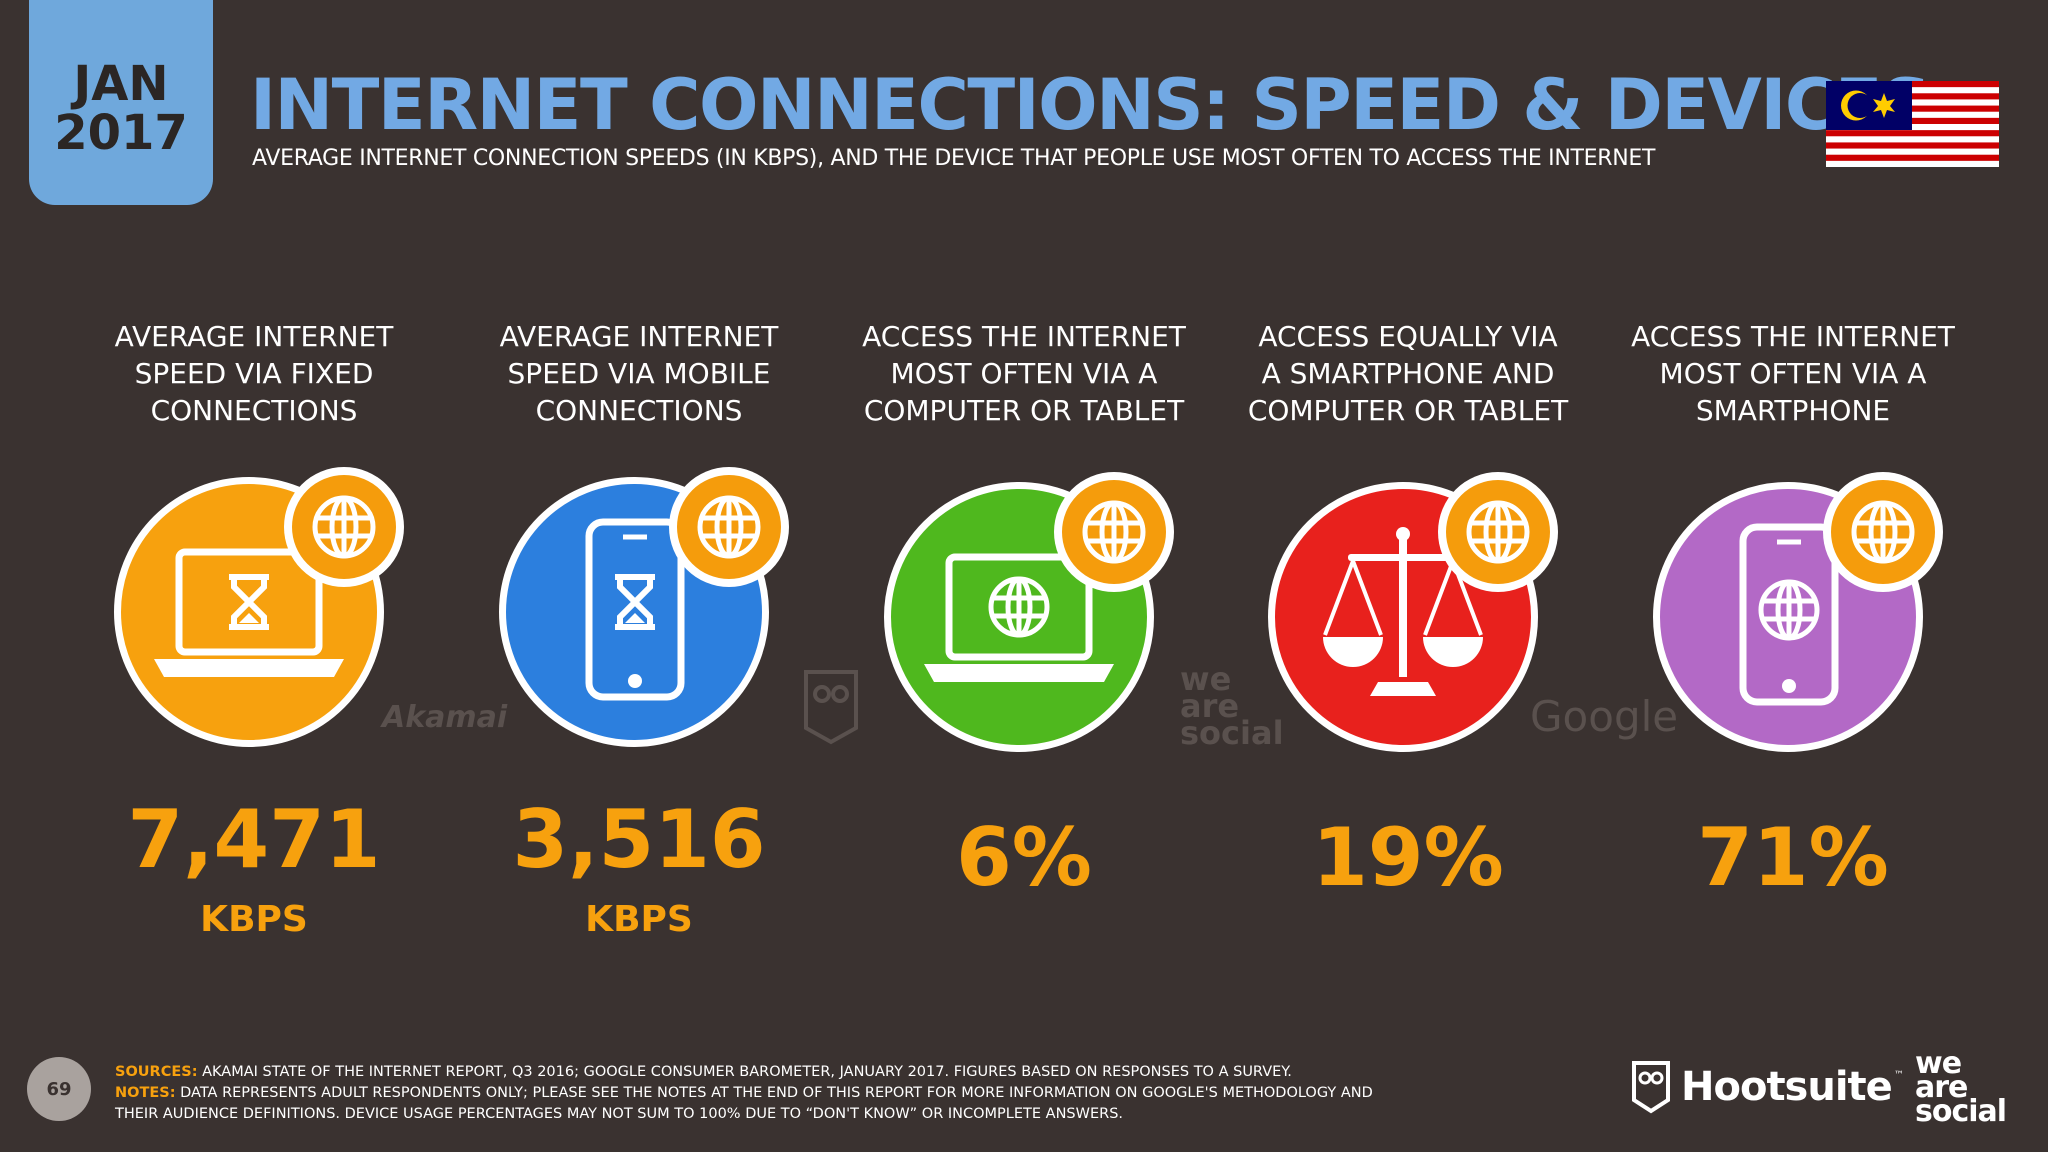 This screenshot has height=1152, width=2048. I want to click on google-watermark: Google, so click(1604, 716).